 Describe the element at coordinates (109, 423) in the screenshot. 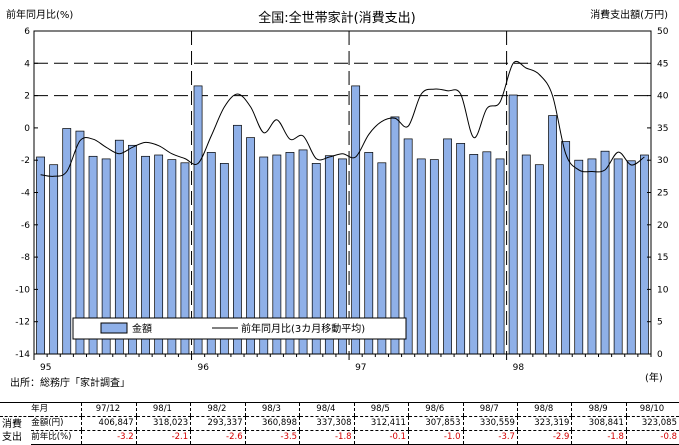

I see `table-cell: 406,847` at that location.